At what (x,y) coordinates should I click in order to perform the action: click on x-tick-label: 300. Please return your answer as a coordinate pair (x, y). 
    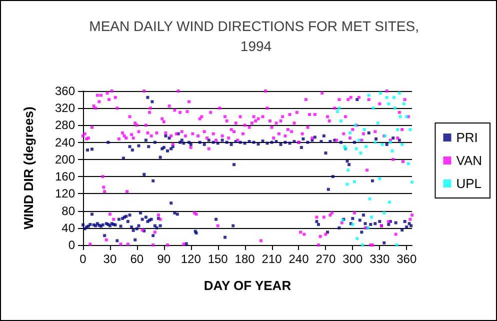
    Looking at the image, I should click on (353, 259).